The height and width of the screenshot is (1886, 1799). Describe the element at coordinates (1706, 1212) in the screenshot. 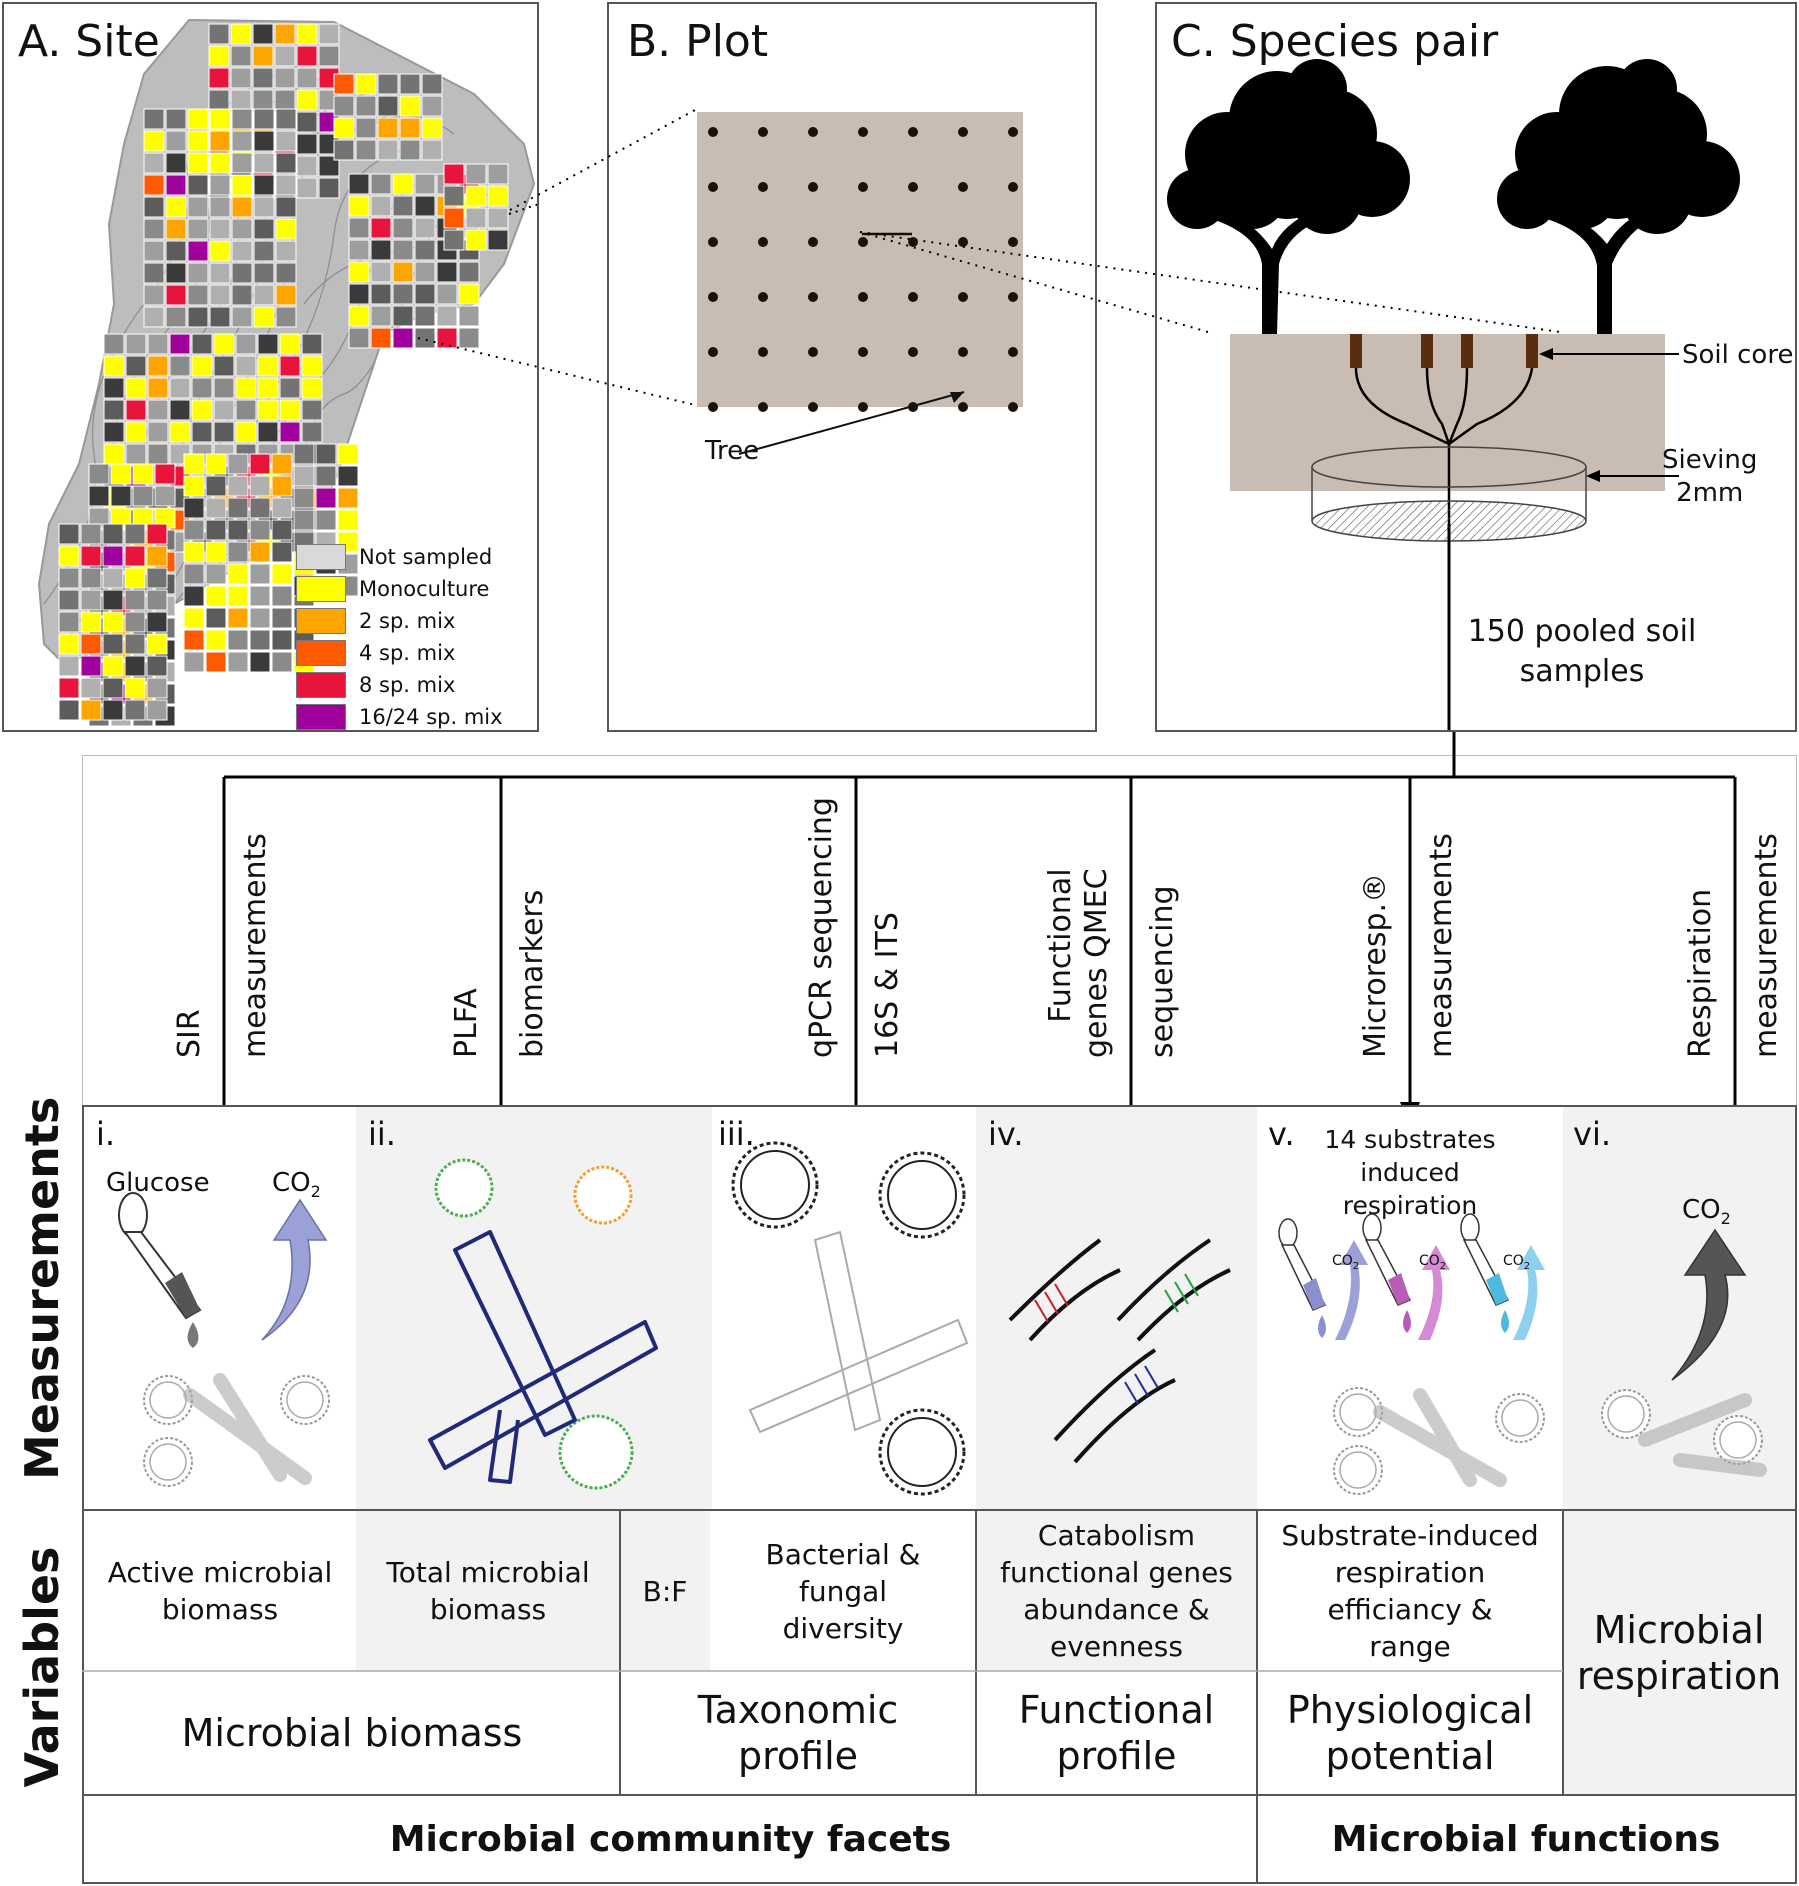

I see `co2-label-respiration: CO2` at that location.